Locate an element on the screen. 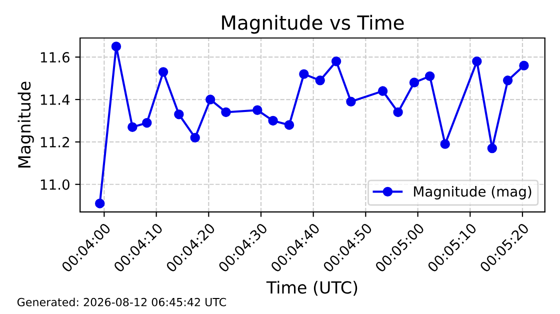 Image resolution: width=560 pixels, height=314 pixels. legend-label: Magnitude (mag) is located at coordinates (473, 193).